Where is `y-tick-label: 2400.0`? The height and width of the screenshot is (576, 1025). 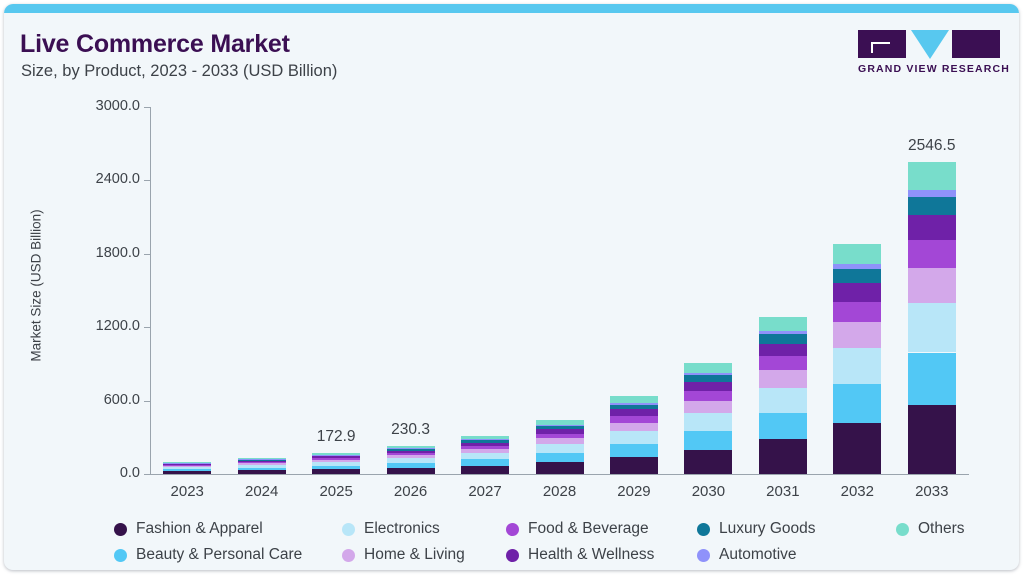
y-tick-label: 2400.0 is located at coordinates (117, 179).